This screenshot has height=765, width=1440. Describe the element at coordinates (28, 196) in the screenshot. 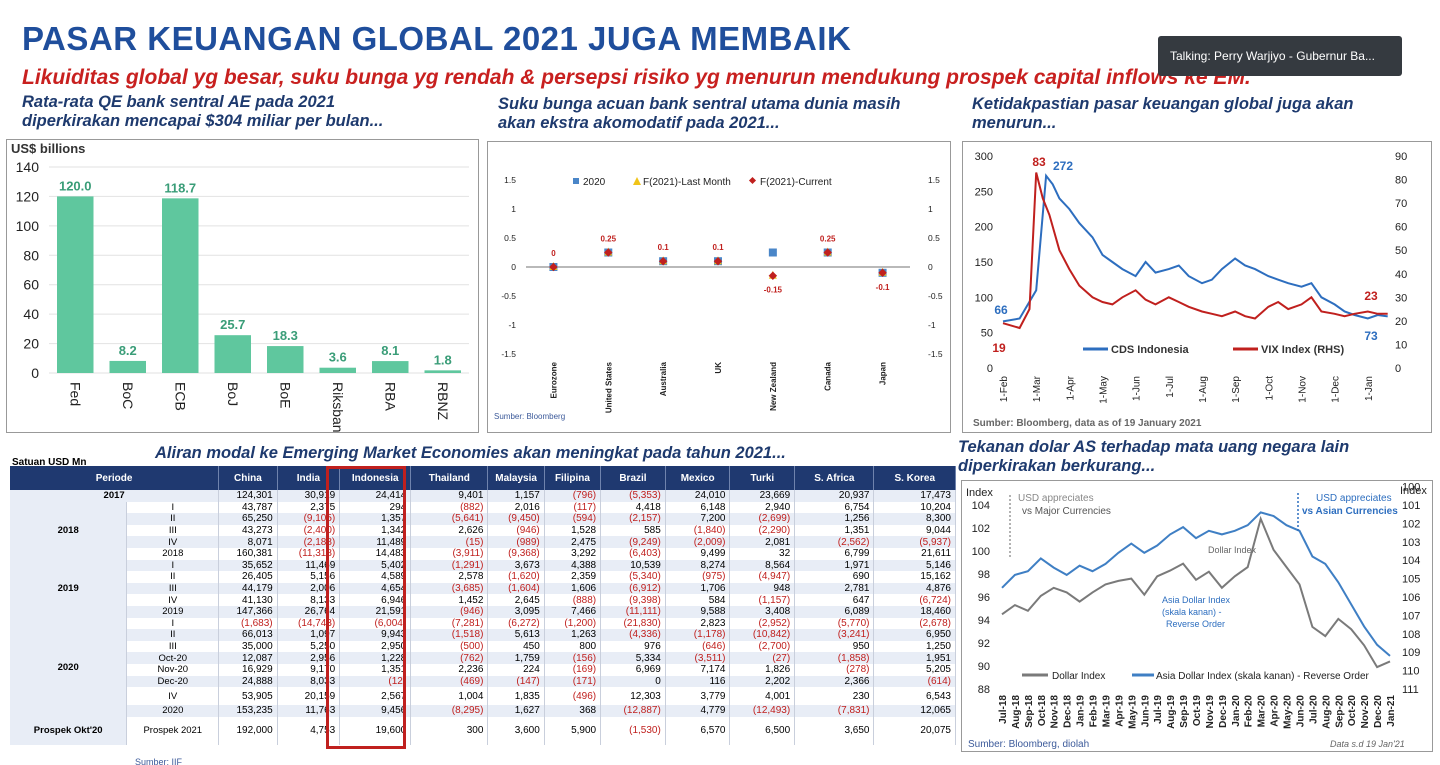

I see `qe-y-tick: 120` at that location.